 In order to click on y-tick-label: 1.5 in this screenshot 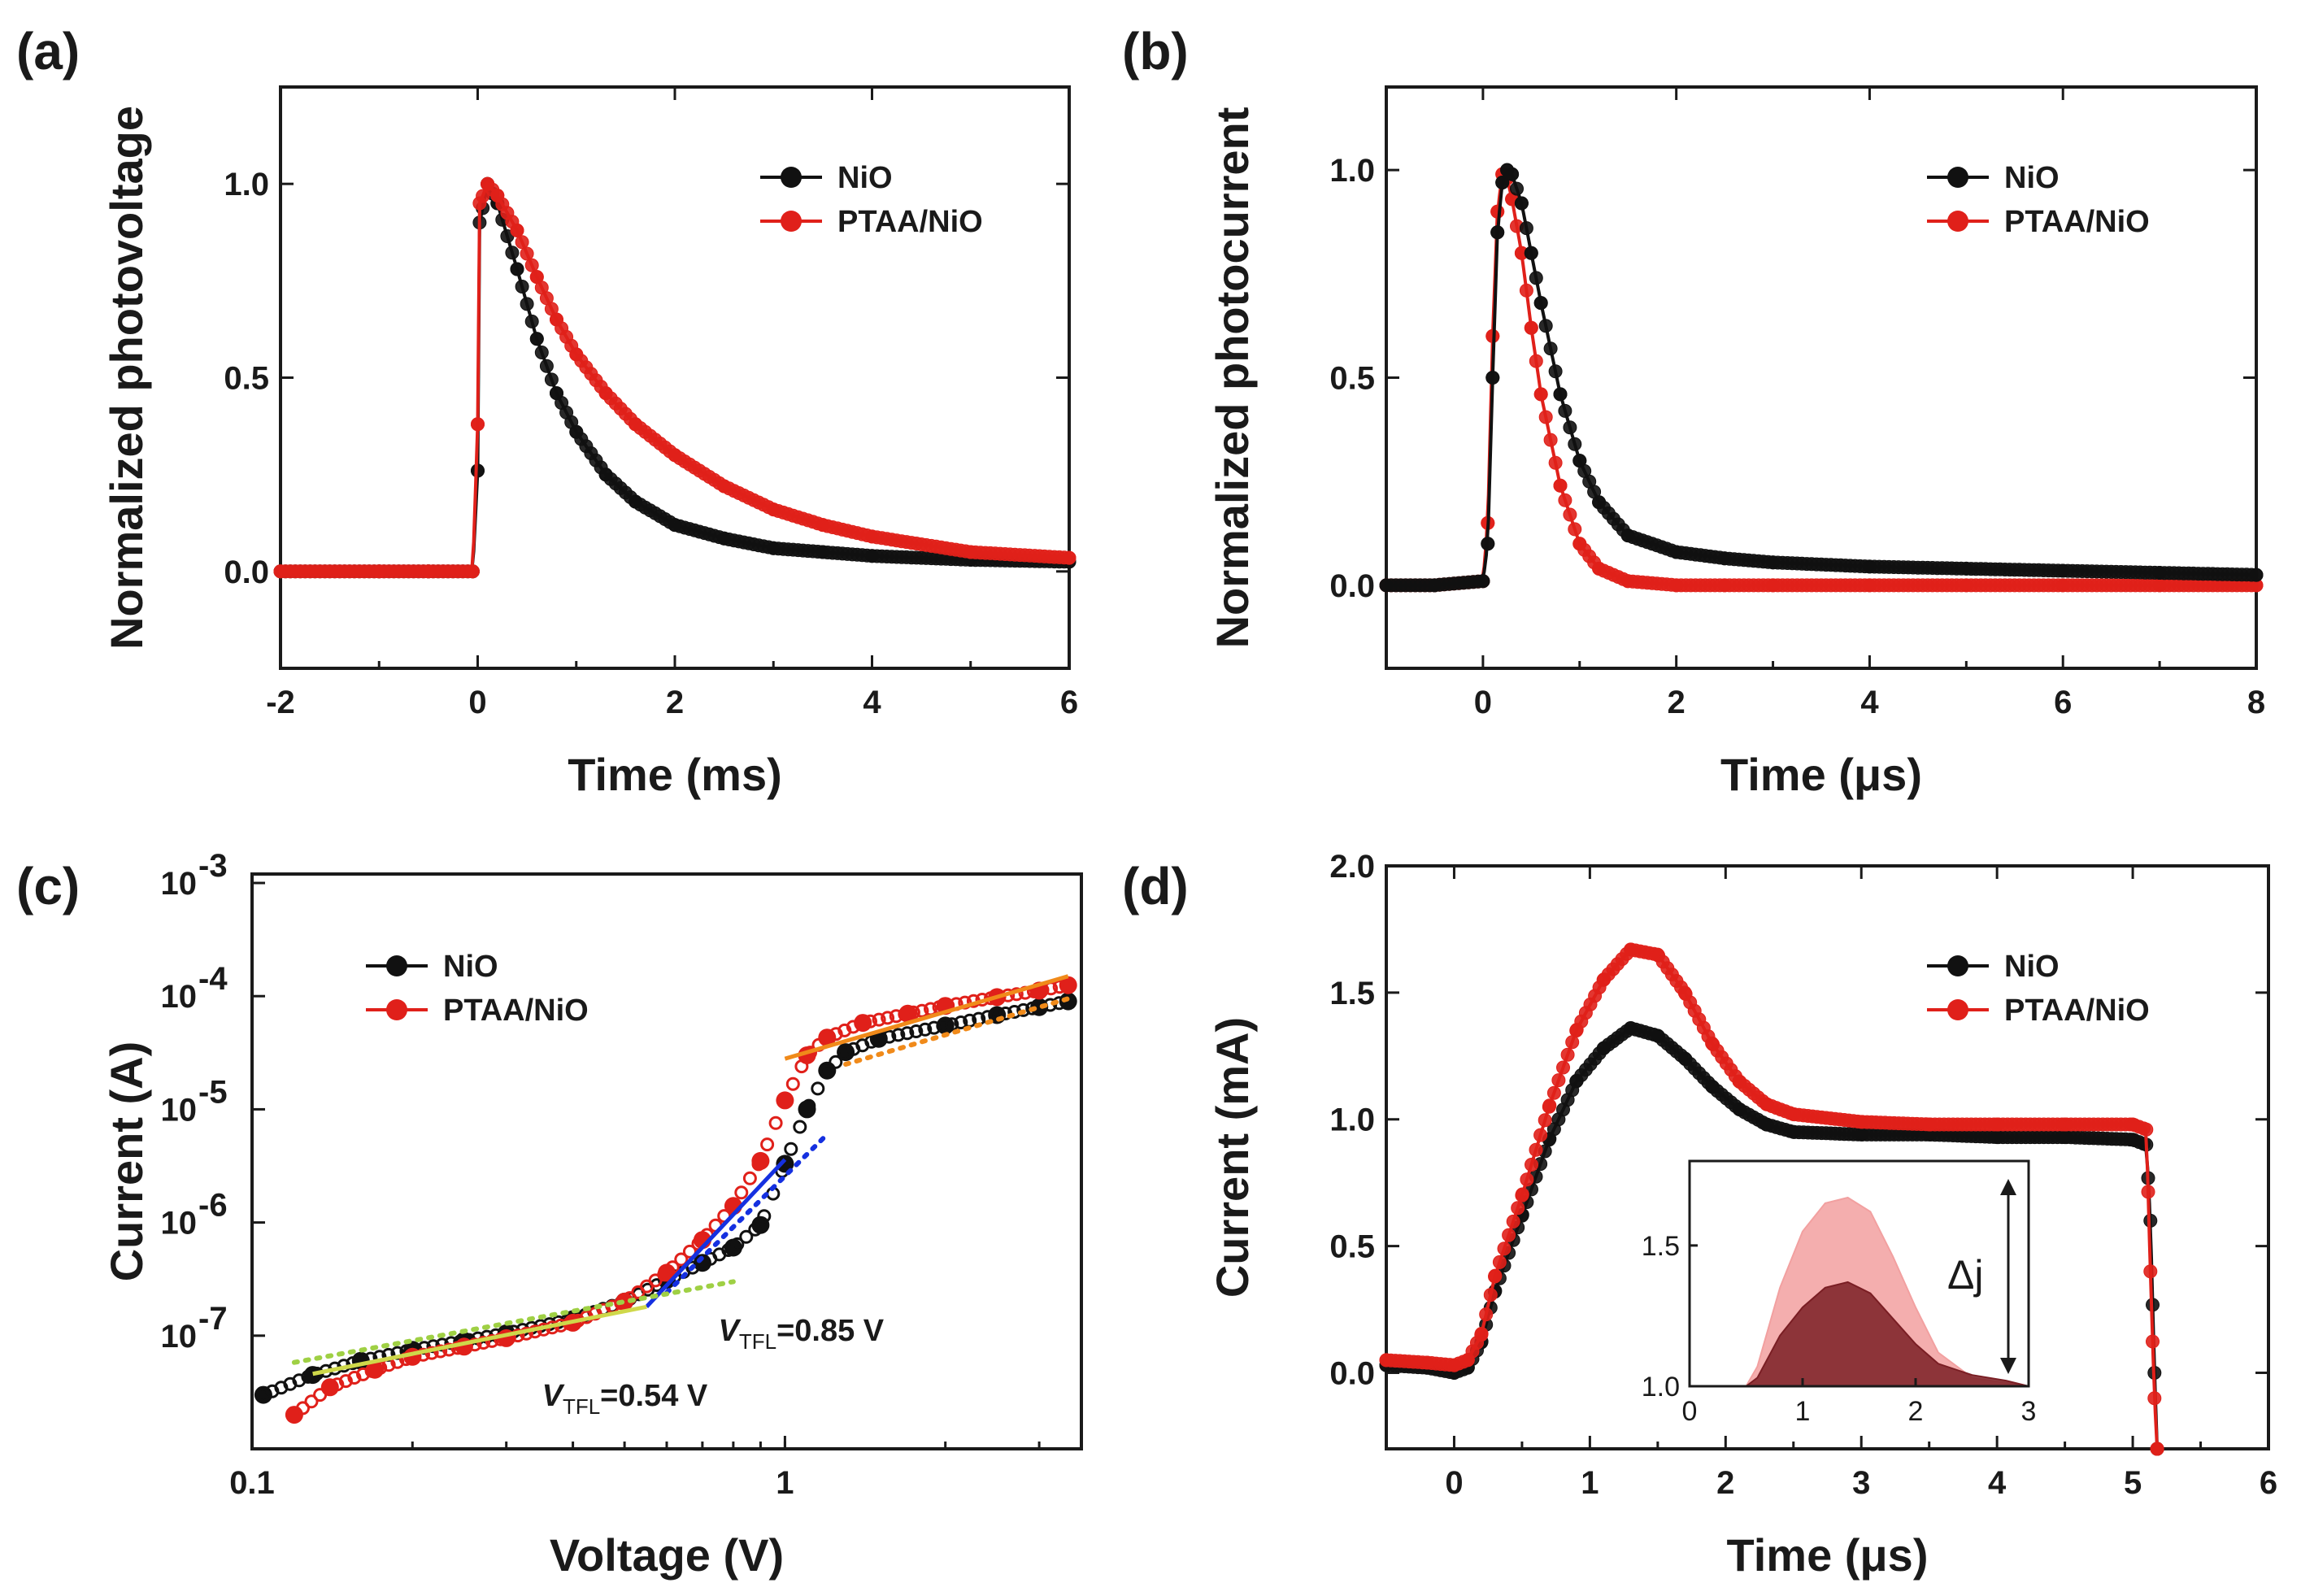, I will do `click(1352, 993)`.